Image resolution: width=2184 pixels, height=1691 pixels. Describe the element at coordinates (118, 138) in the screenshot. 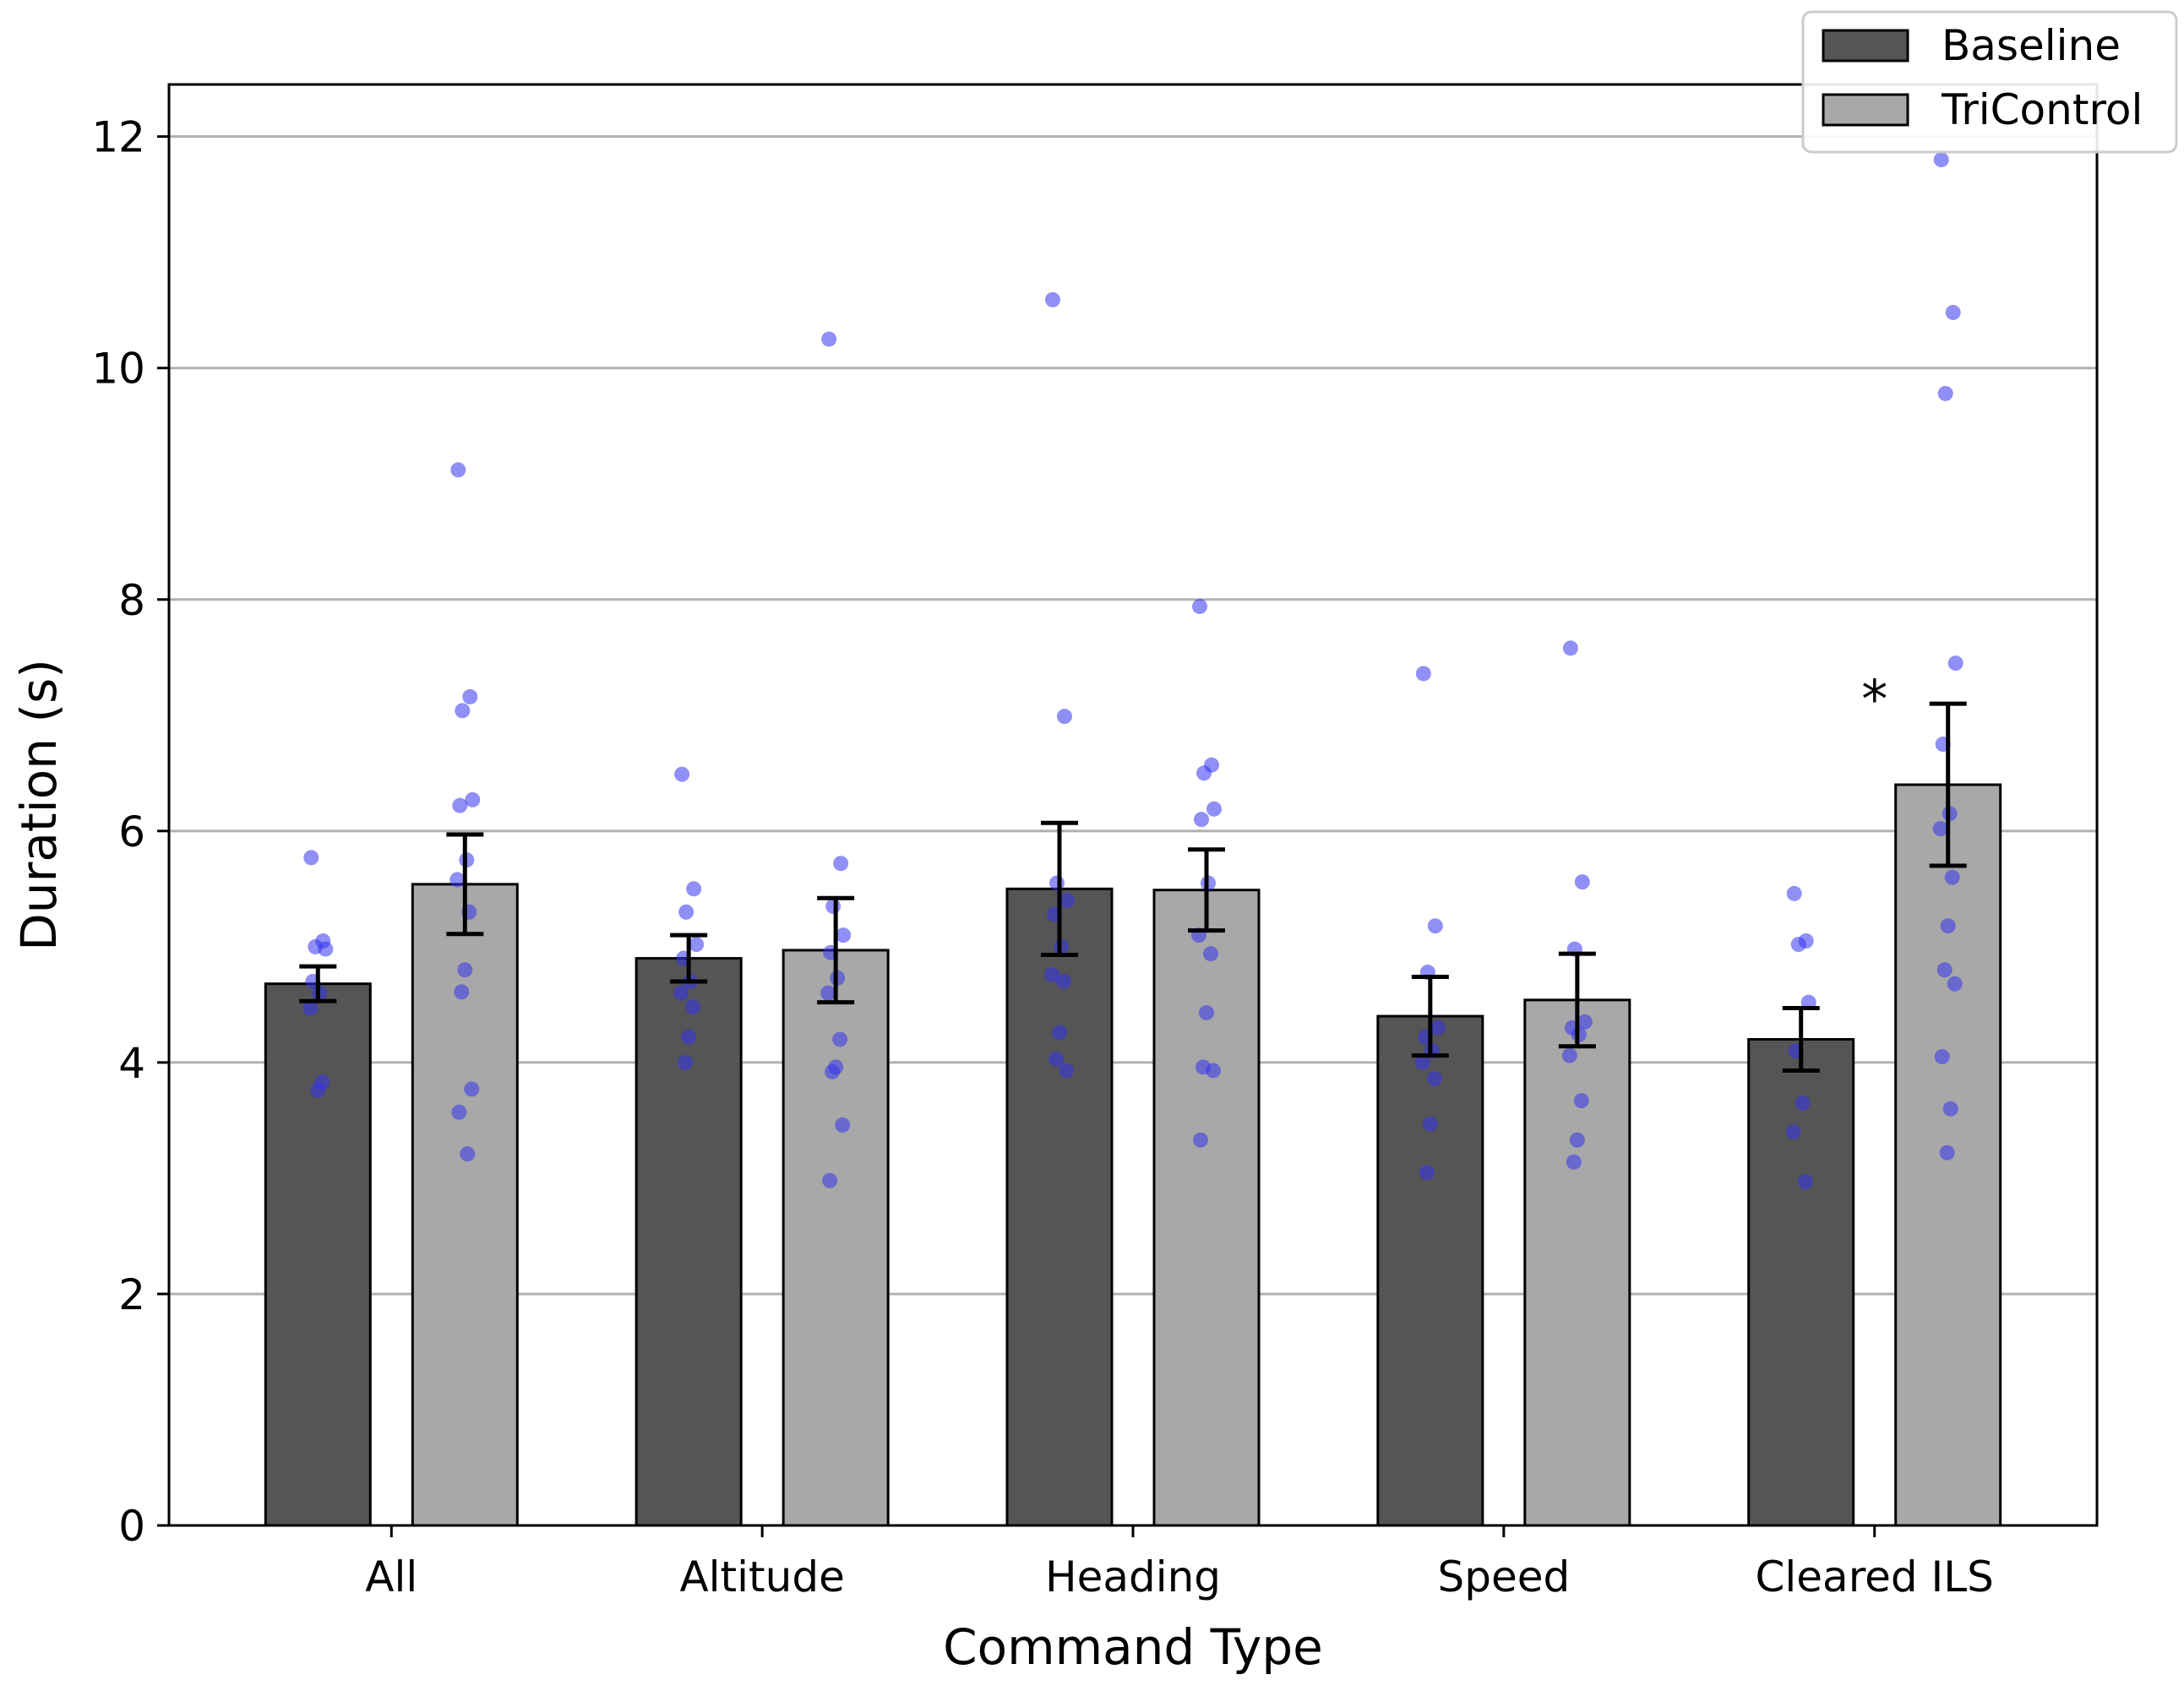

I see `y-tick-label: 12` at that location.